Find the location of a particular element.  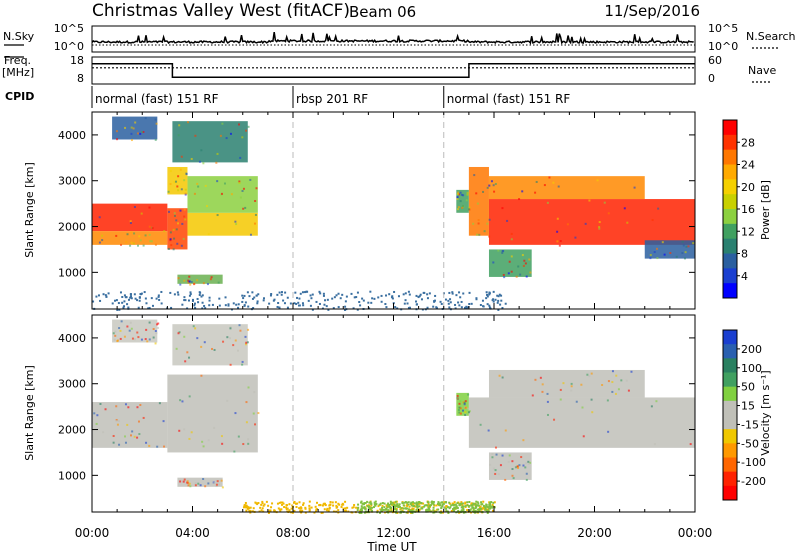

freq-panel-frame is located at coordinates (393, 70).